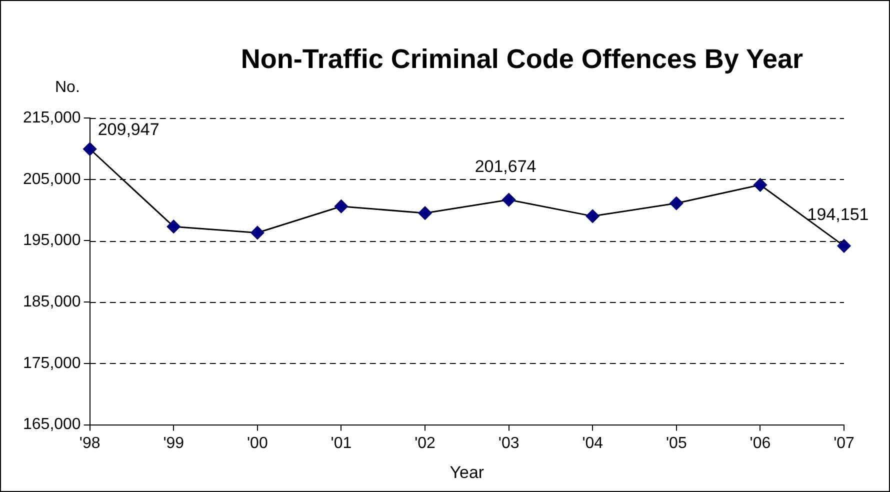 This screenshot has width=890, height=492. I want to click on y-tick-label: 215,000, so click(51, 117).